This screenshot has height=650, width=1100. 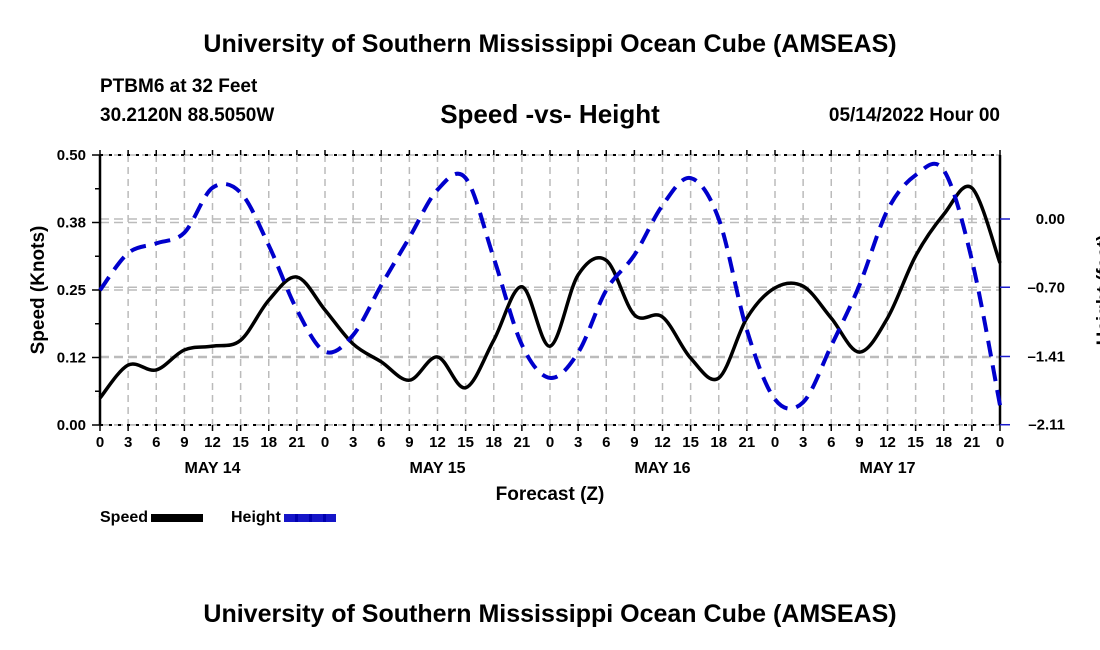 What do you see at coordinates (124, 517) in the screenshot?
I see `legend-label-speed: Speed` at bounding box center [124, 517].